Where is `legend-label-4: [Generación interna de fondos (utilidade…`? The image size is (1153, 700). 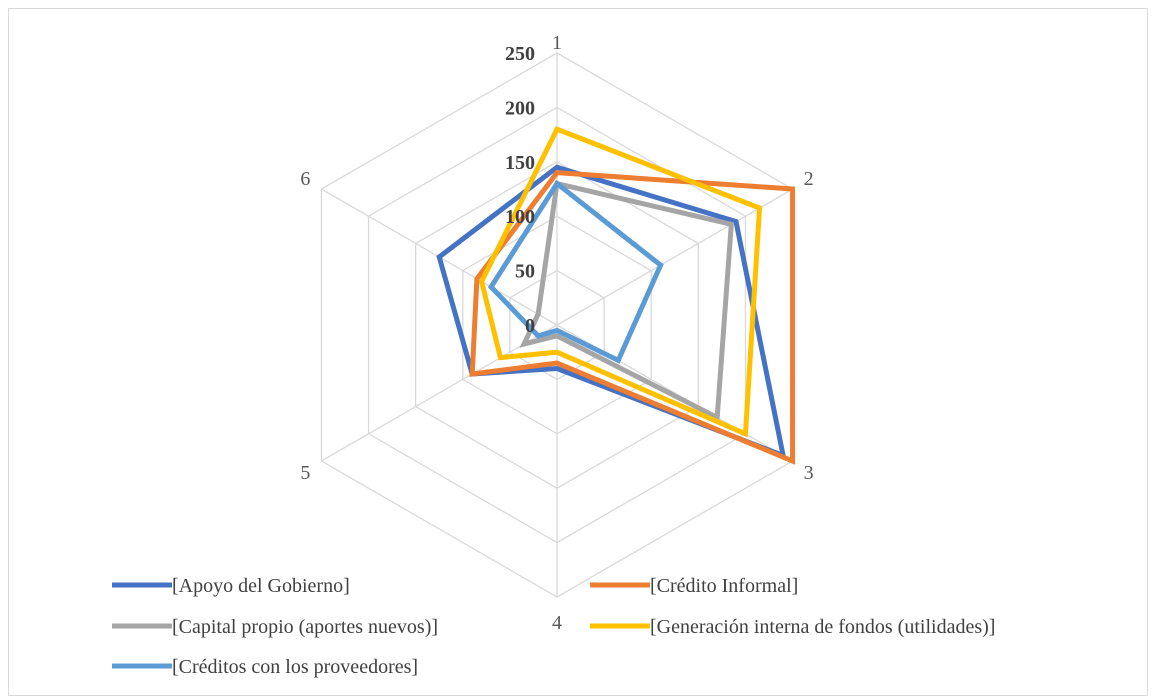
legend-label-4: [Generación interna de fondos (utilidade… is located at coordinates (822, 627).